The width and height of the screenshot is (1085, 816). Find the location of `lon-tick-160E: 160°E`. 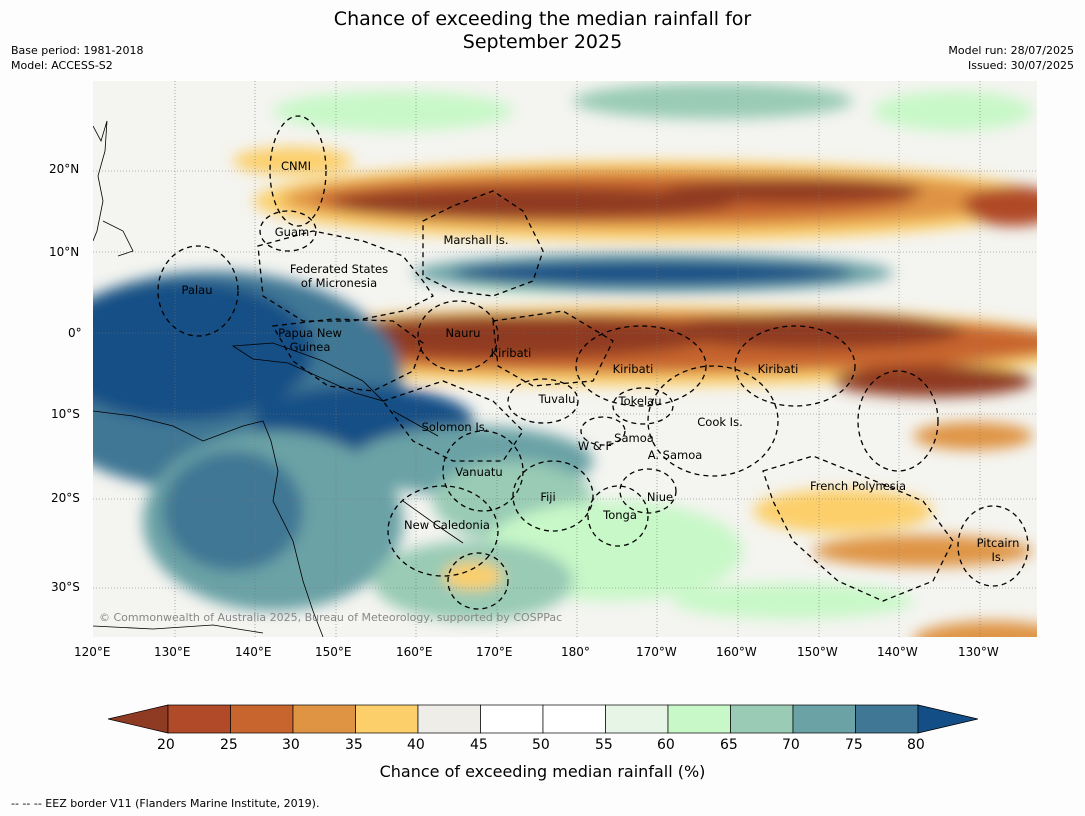

lon-tick-160E: 160°E is located at coordinates (414, 652).